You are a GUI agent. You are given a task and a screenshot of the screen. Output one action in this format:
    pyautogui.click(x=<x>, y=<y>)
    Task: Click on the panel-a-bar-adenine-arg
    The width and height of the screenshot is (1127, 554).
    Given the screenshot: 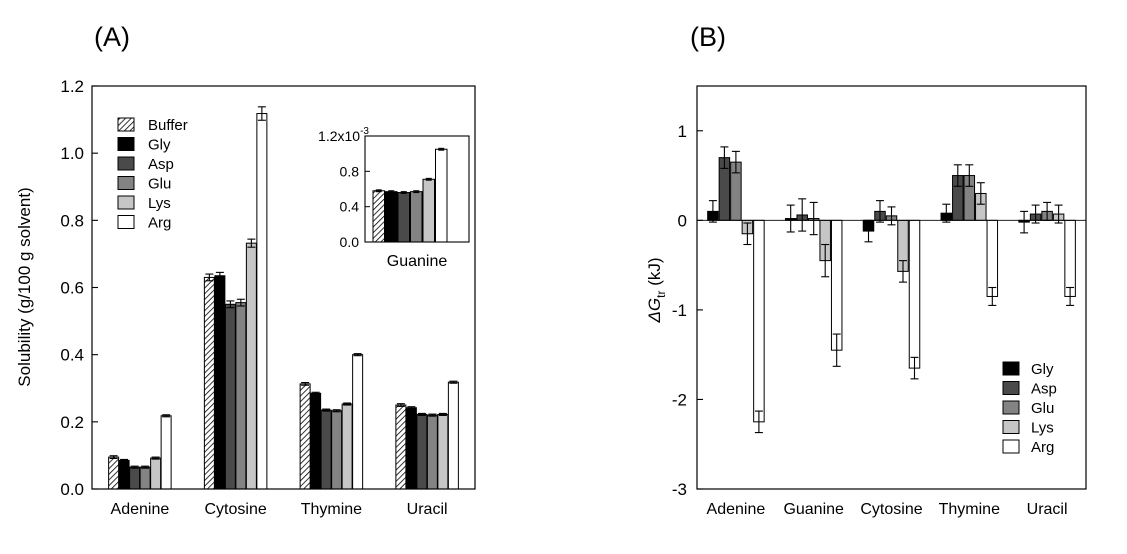 What is the action you would take?
    pyautogui.click(x=166, y=452)
    